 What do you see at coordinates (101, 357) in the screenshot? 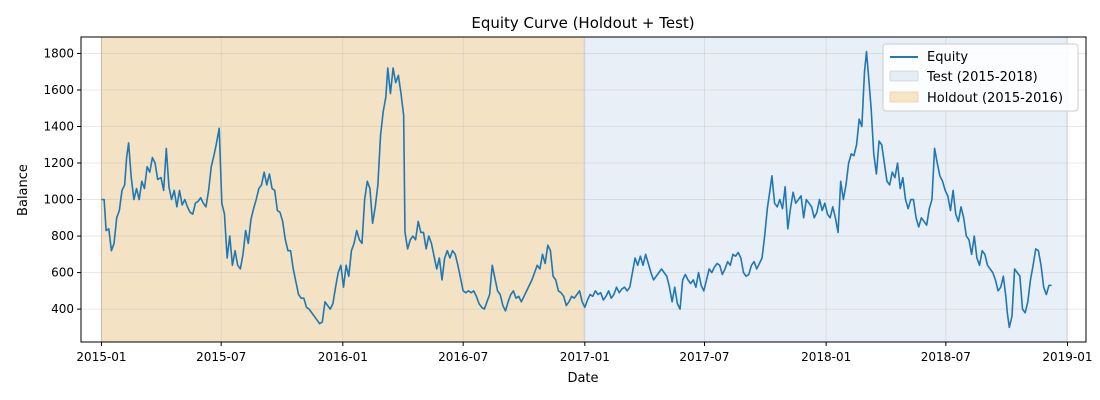
I see `x-tick-label: 2015-01` at bounding box center [101, 357].